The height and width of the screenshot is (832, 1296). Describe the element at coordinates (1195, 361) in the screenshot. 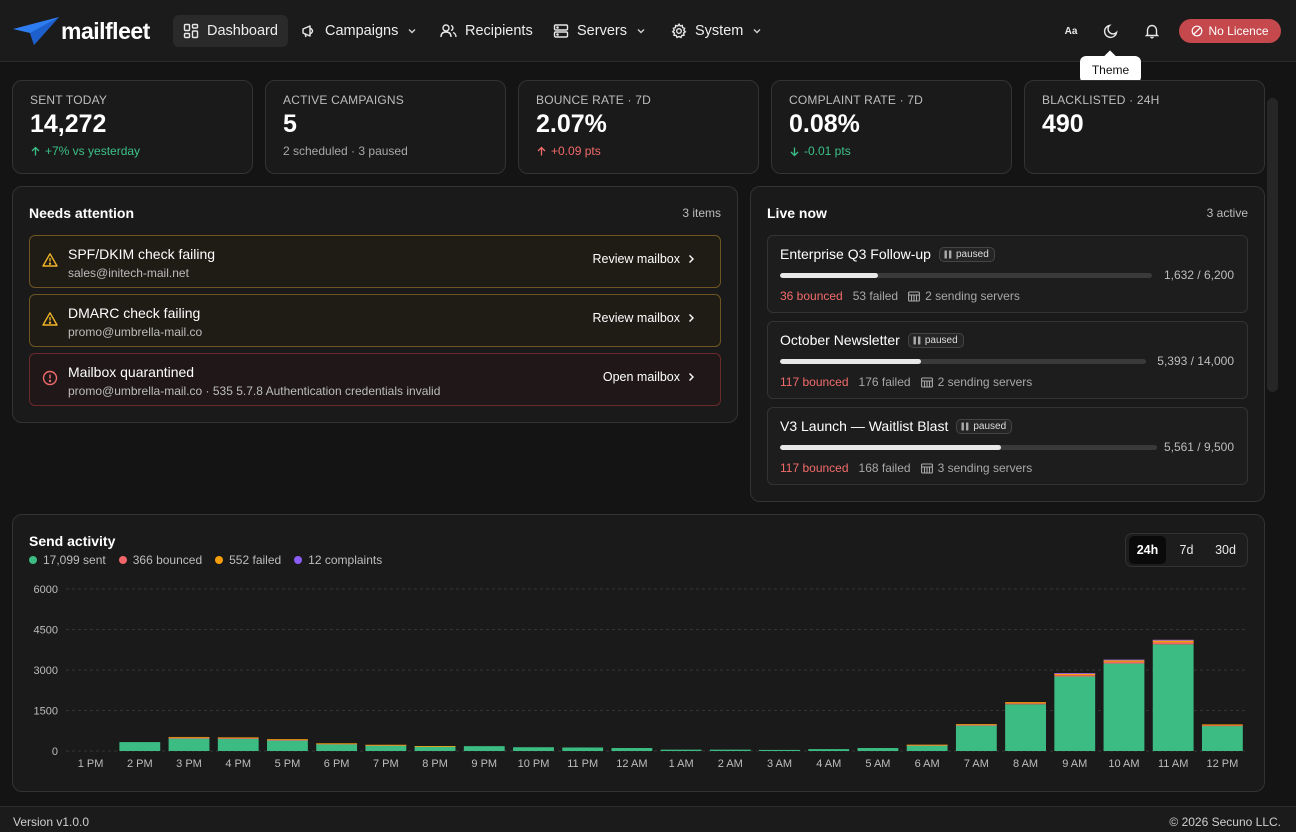

I see `progress-count: 5,393 / 14,000` at that location.